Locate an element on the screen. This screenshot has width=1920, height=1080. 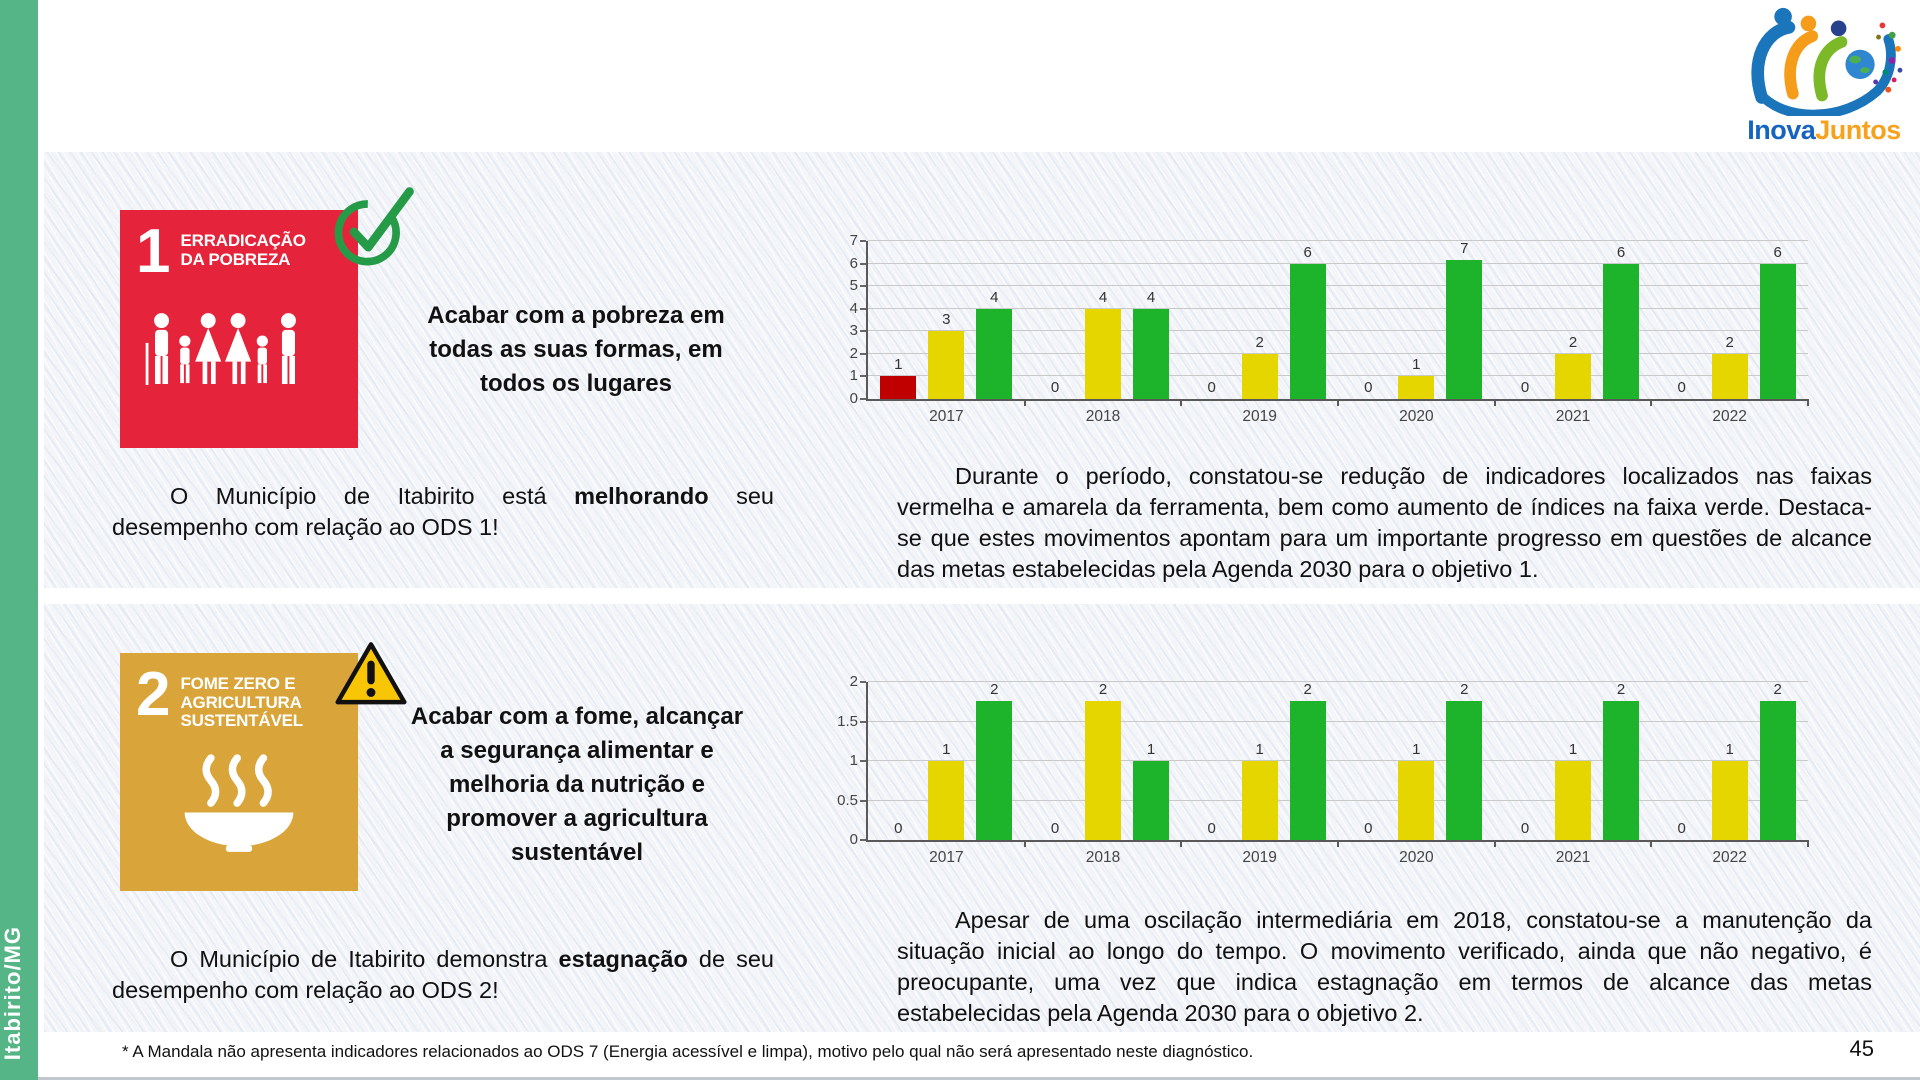
ods2-summary-post: de seu desempenho com relação ao ODS 2! is located at coordinates (443, 974).